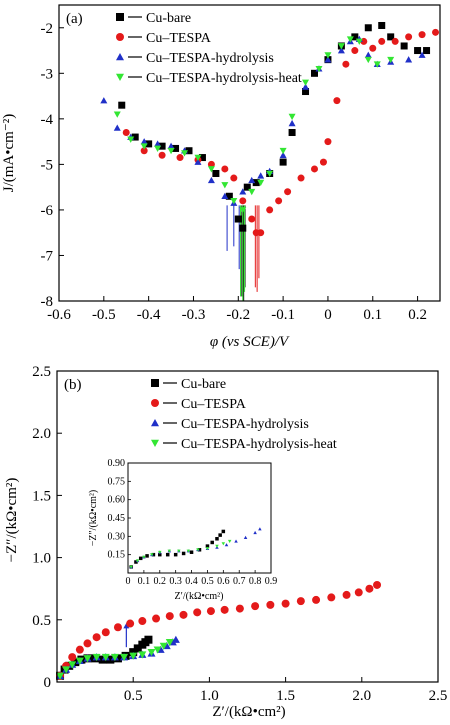 The height and width of the screenshot is (725, 450). What do you see at coordinates (259, 444) in the screenshot?
I see `b-legend-label: Cu–TESPA-hydrolysis-heat` at bounding box center [259, 444].